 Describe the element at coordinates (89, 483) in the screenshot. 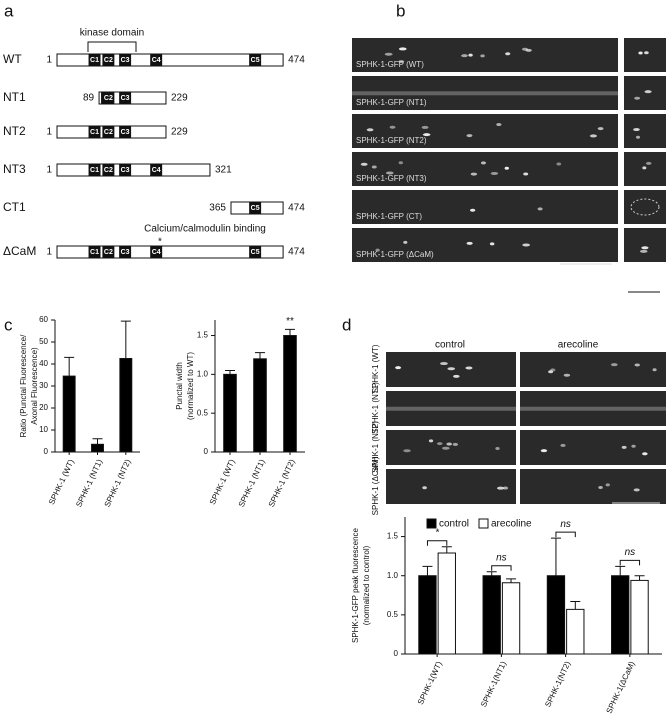

I see `x-tick-label: SPHK-1 (NT1)` at that location.